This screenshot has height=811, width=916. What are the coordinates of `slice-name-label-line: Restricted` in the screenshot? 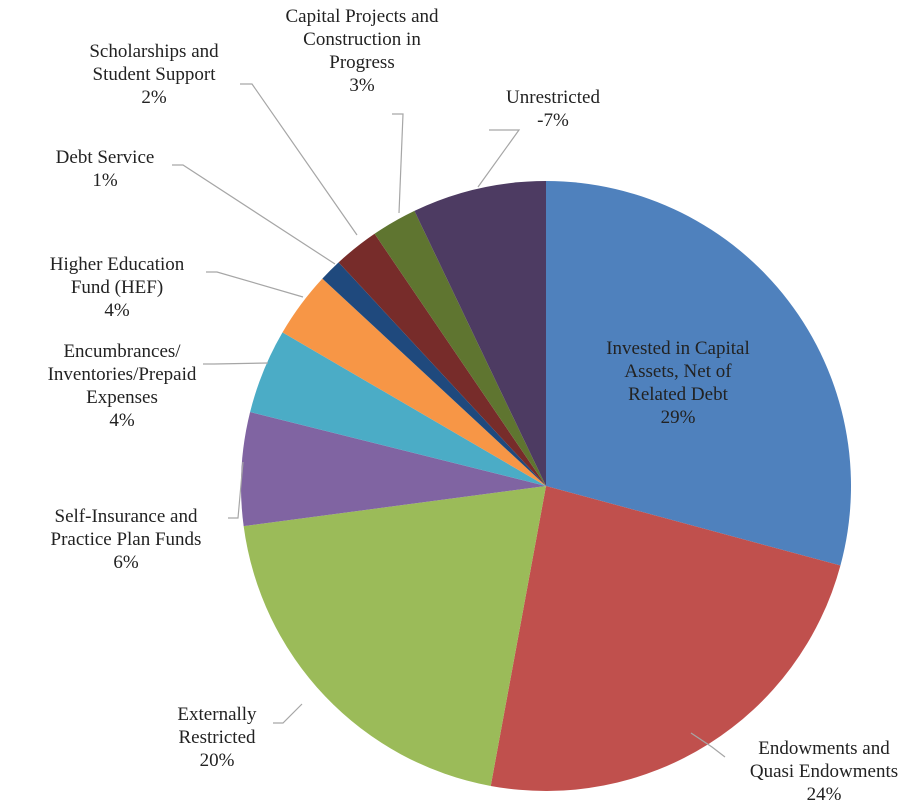 It's located at (217, 737).